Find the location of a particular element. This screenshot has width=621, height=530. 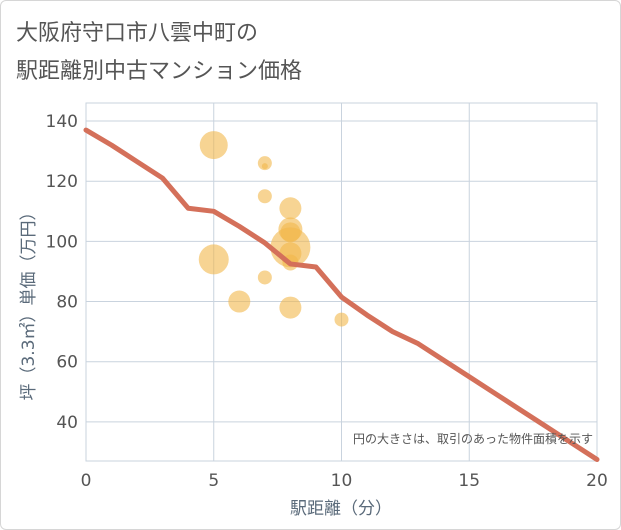

x-axis-label: 駅距離（分） is located at coordinates (341, 509).